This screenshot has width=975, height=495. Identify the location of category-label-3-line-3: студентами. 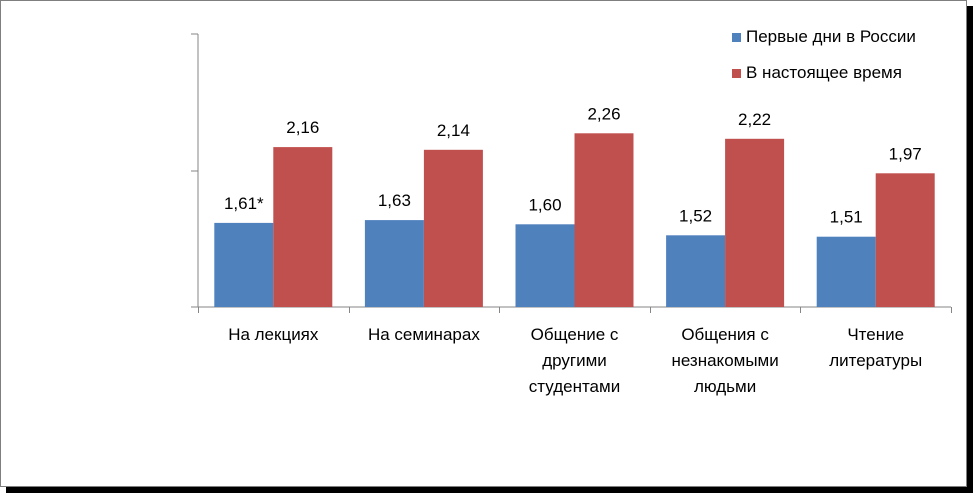
(574, 386).